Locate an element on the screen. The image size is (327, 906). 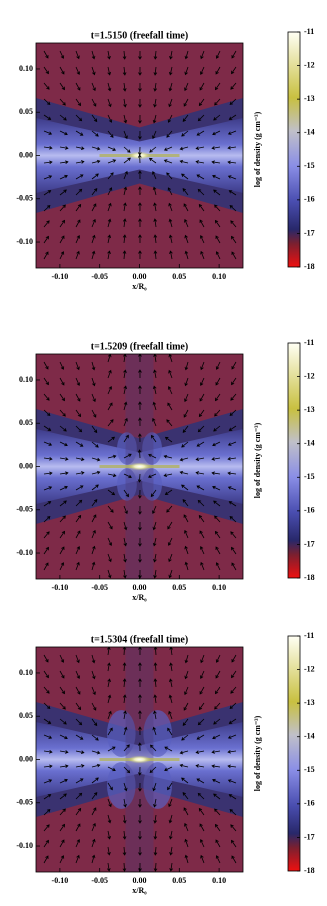
colorbar-tick-label: -14 is located at coordinates (309, 736).